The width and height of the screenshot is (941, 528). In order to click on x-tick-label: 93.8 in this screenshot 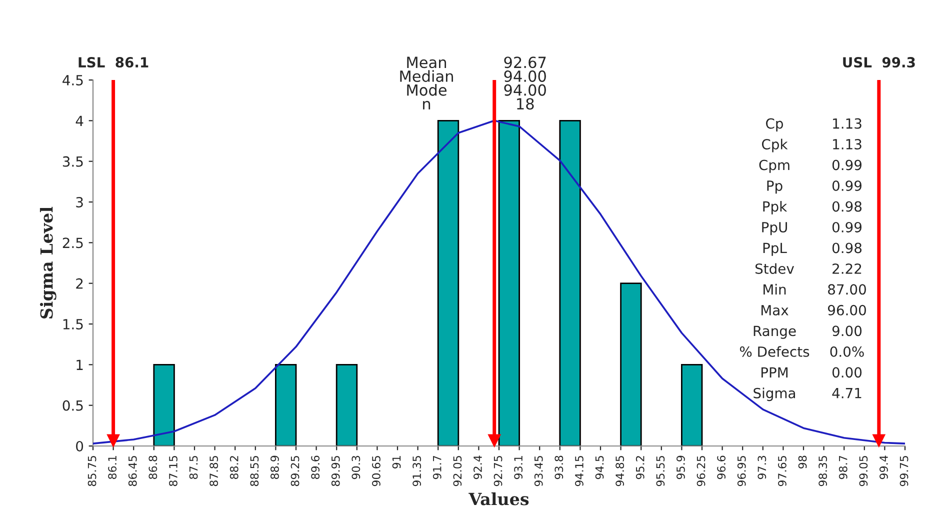, I will do `click(559, 468)`.